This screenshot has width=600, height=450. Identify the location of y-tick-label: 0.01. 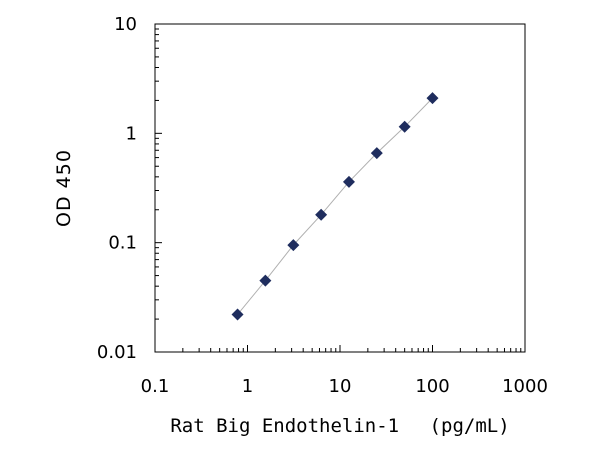
(117, 352).